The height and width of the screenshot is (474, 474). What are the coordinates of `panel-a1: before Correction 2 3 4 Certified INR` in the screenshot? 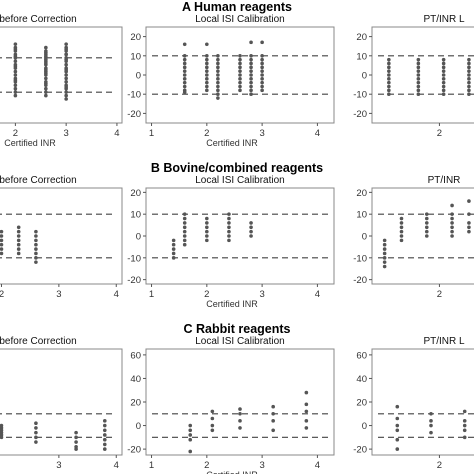 It's located at (61, 81).